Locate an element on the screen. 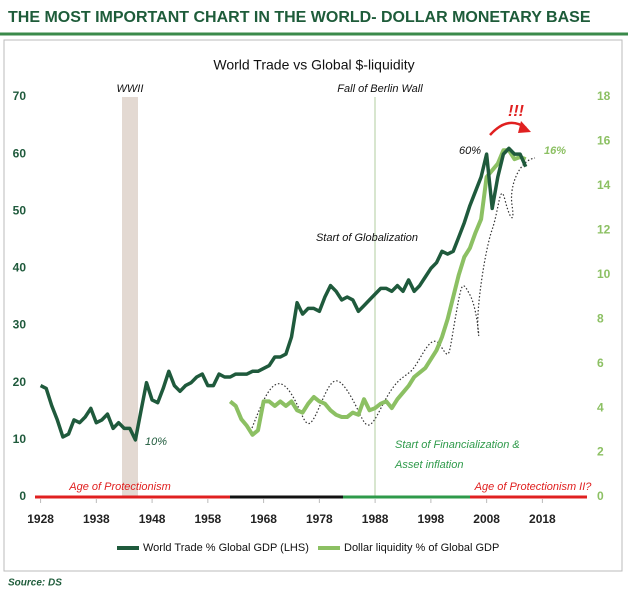 Image resolution: width=628 pixels, height=594 pixels. x-tick-label: 1938 is located at coordinates (96, 519).